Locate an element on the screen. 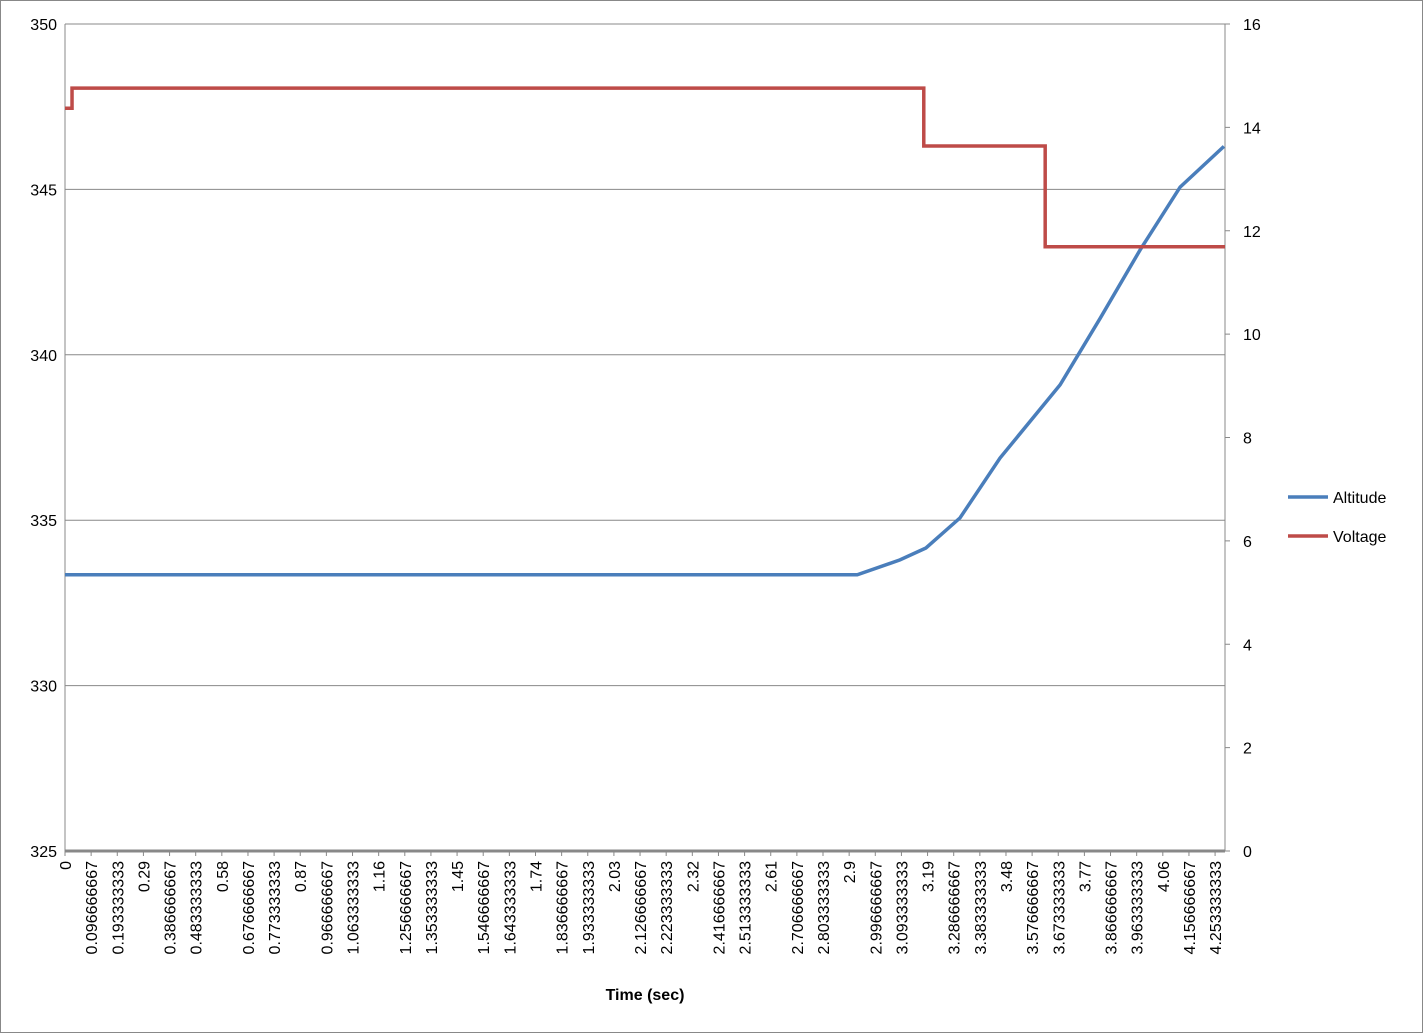 The height and width of the screenshot is (1033, 1423). x-tick-label: 0.193333333 is located at coordinates (118, 908).